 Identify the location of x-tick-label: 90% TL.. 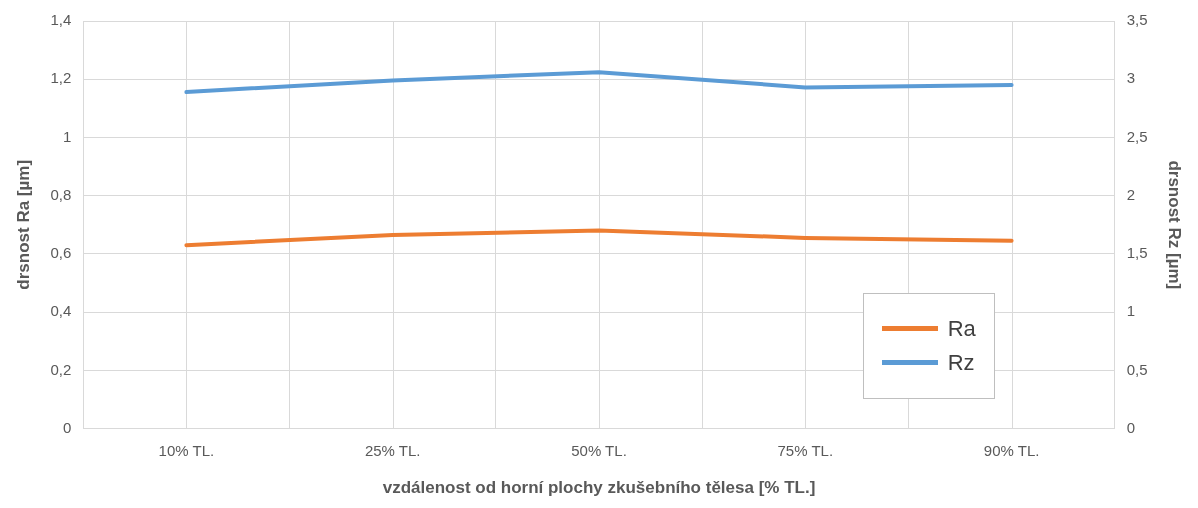
(1011, 450).